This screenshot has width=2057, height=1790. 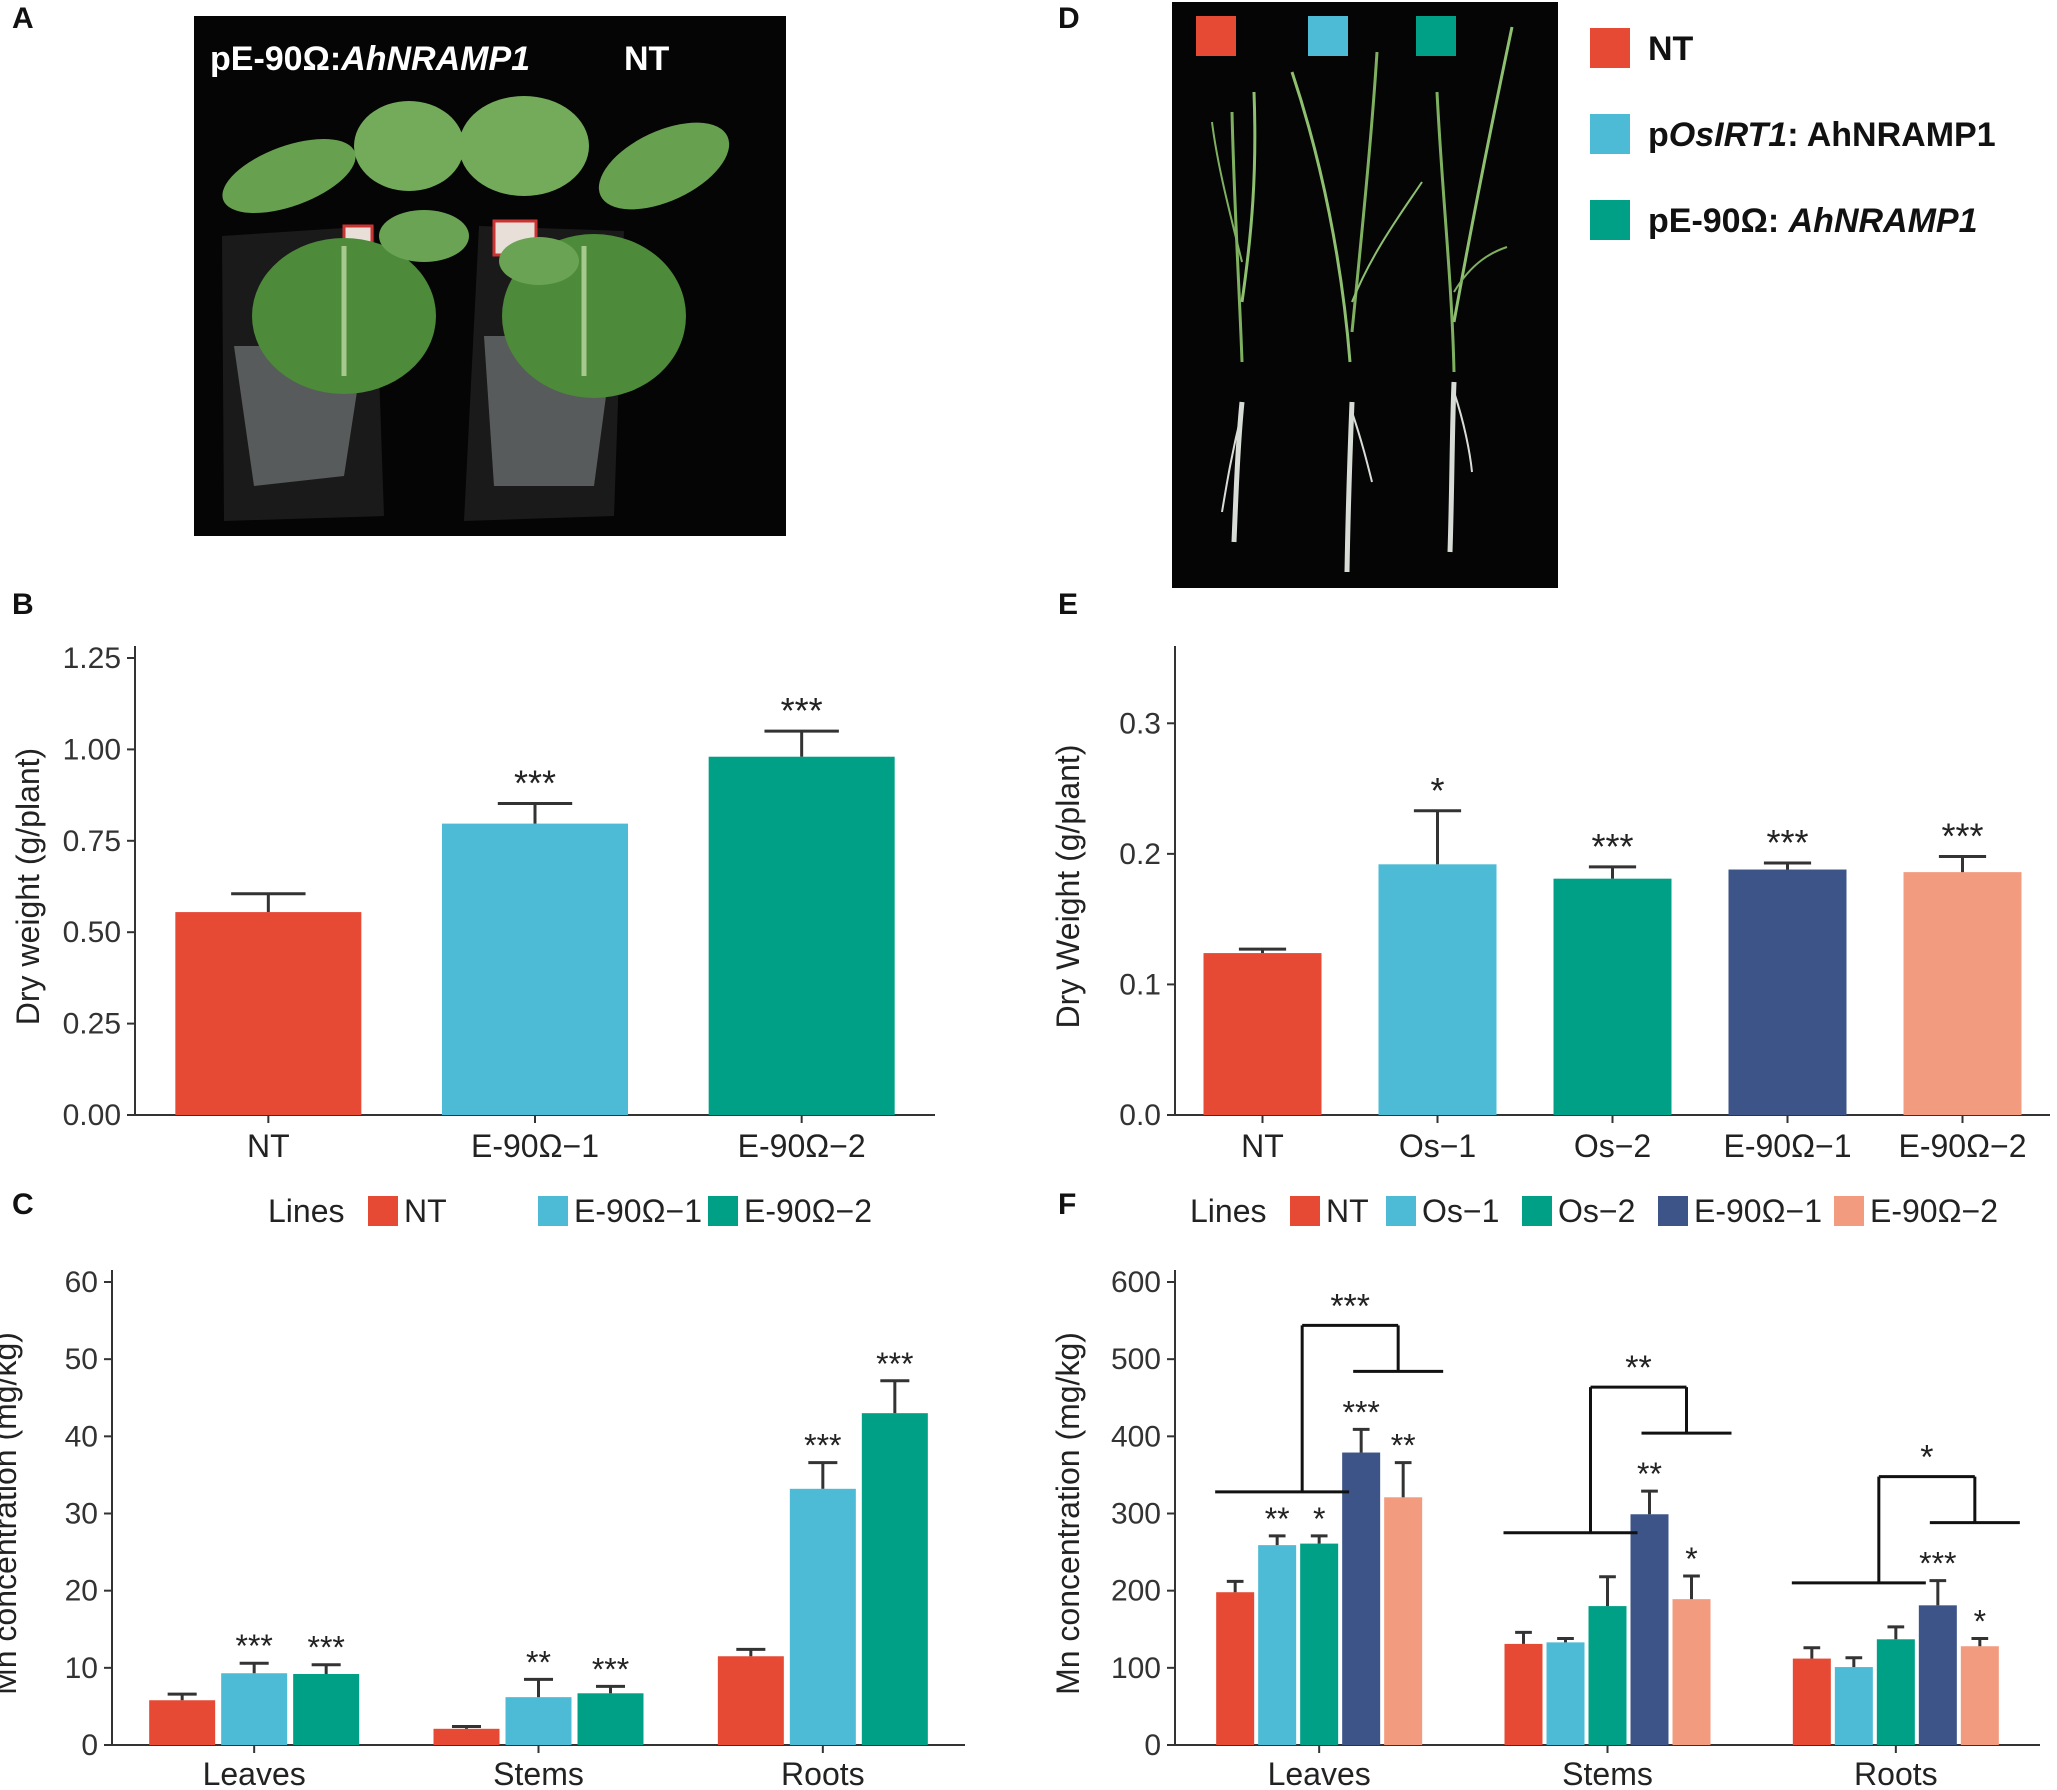 What do you see at coordinates (1140, 723) in the screenshot?
I see `y-tick-label: 0.3` at bounding box center [1140, 723].